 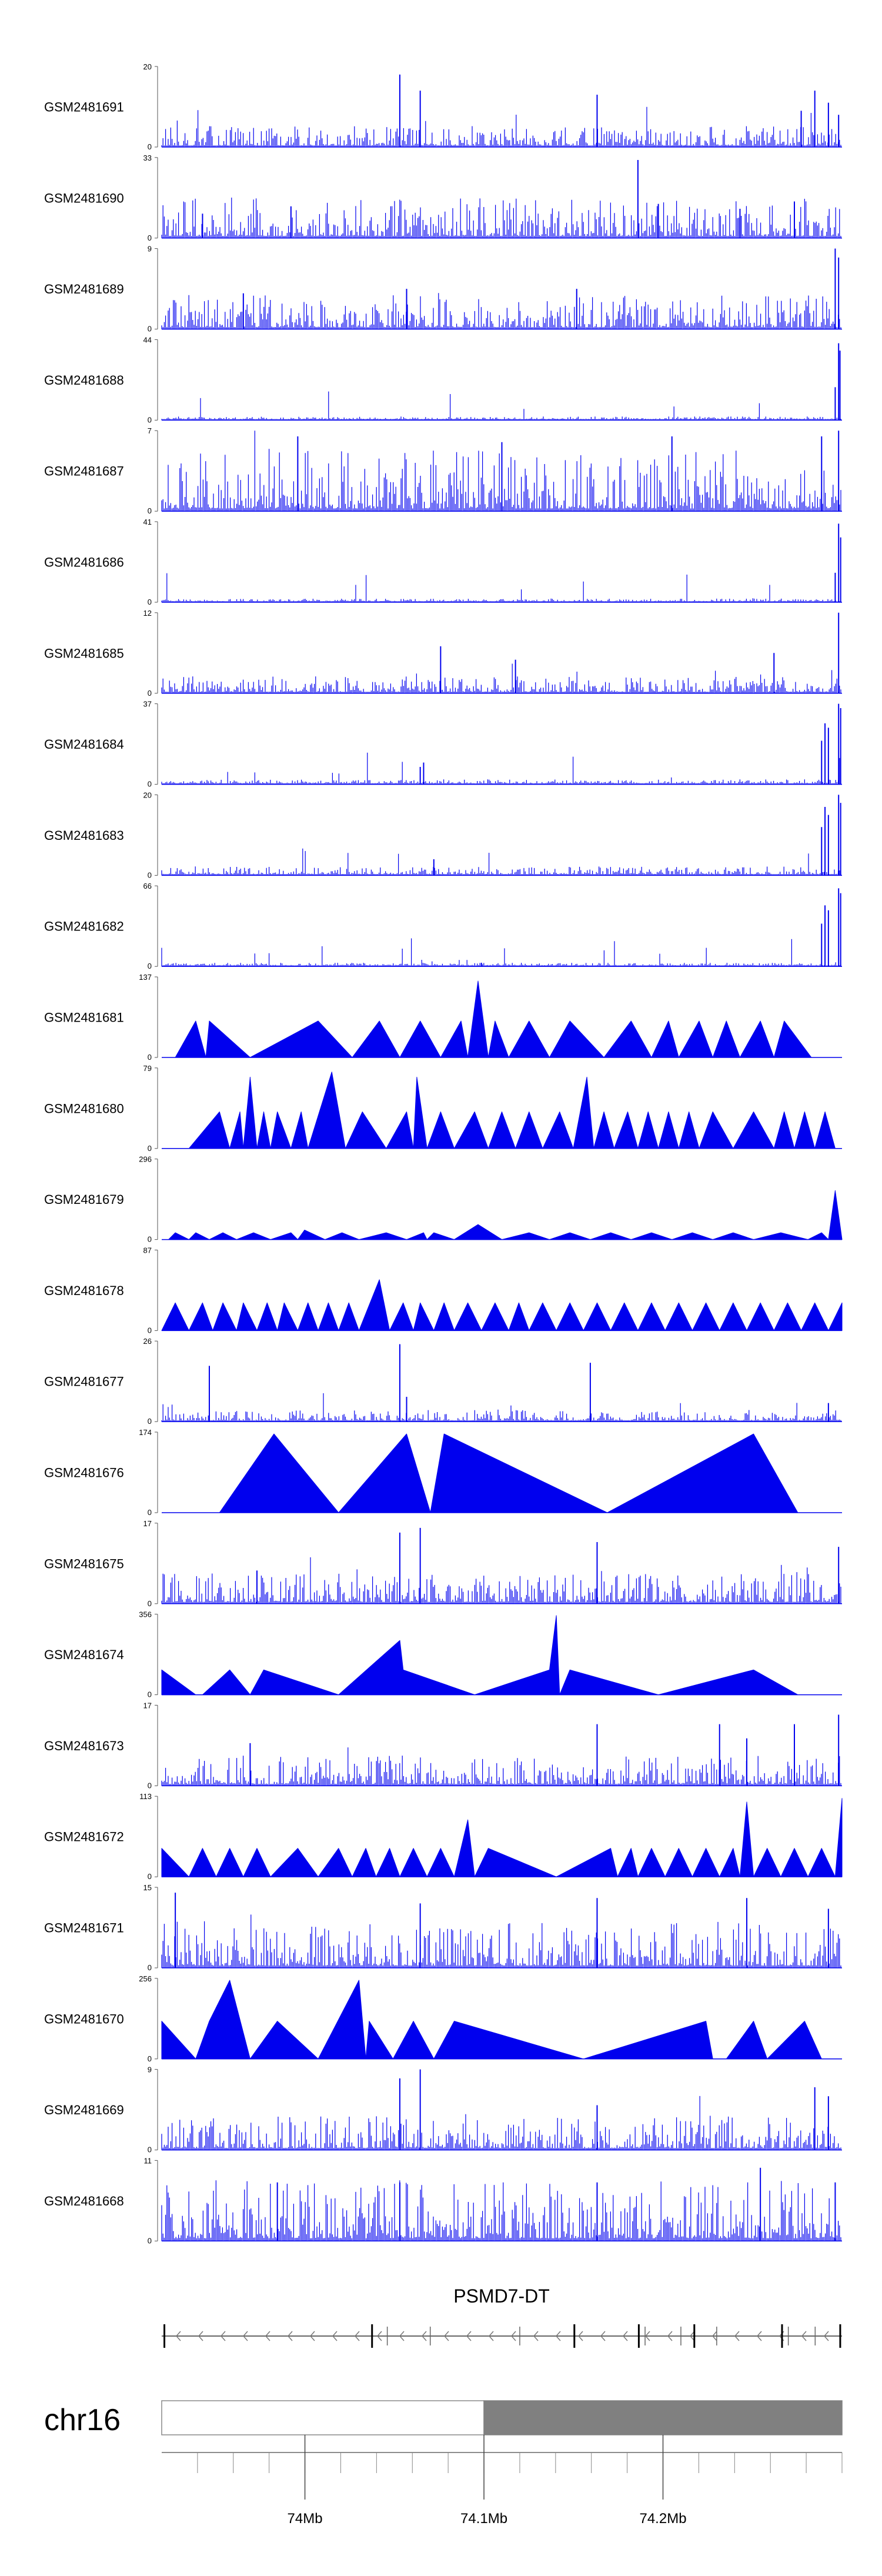 What do you see at coordinates (84, 1563) in the screenshot?
I see `track-sample-label: GSM2481675` at bounding box center [84, 1563].